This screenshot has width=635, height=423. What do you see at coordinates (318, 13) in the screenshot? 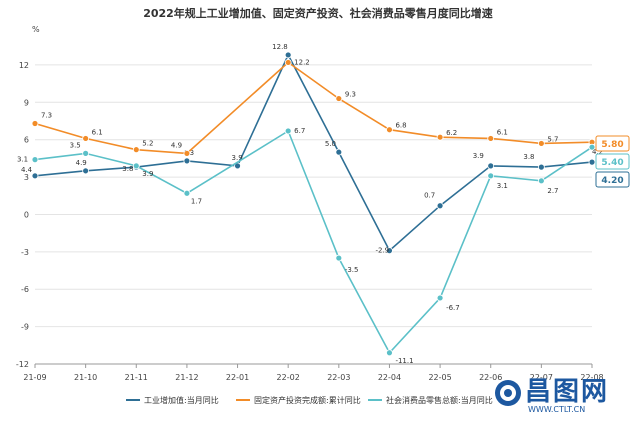
I see `chart-title: 2022年规上工业增加值、固定资产投资、社会消费品零售月度同比增速` at bounding box center [318, 13].